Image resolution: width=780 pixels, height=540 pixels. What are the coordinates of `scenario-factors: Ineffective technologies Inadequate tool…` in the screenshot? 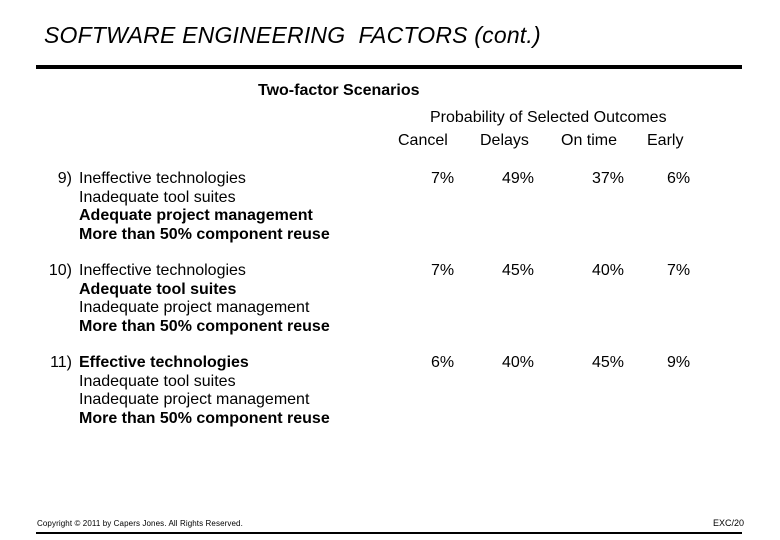 It's located at (204, 207).